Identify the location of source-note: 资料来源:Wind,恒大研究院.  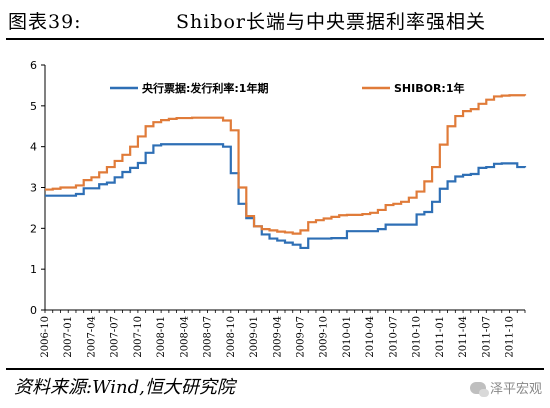
(124, 387).